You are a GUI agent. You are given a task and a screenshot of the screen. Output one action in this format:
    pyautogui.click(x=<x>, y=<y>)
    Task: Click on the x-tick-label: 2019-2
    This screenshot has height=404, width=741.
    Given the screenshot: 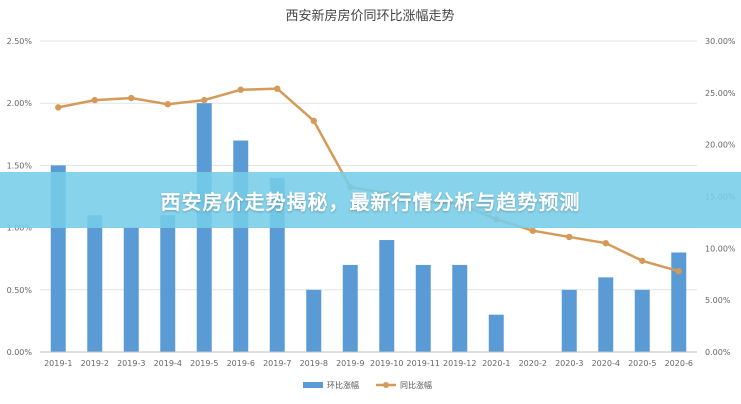 What is the action you would take?
    pyautogui.click(x=95, y=363)
    